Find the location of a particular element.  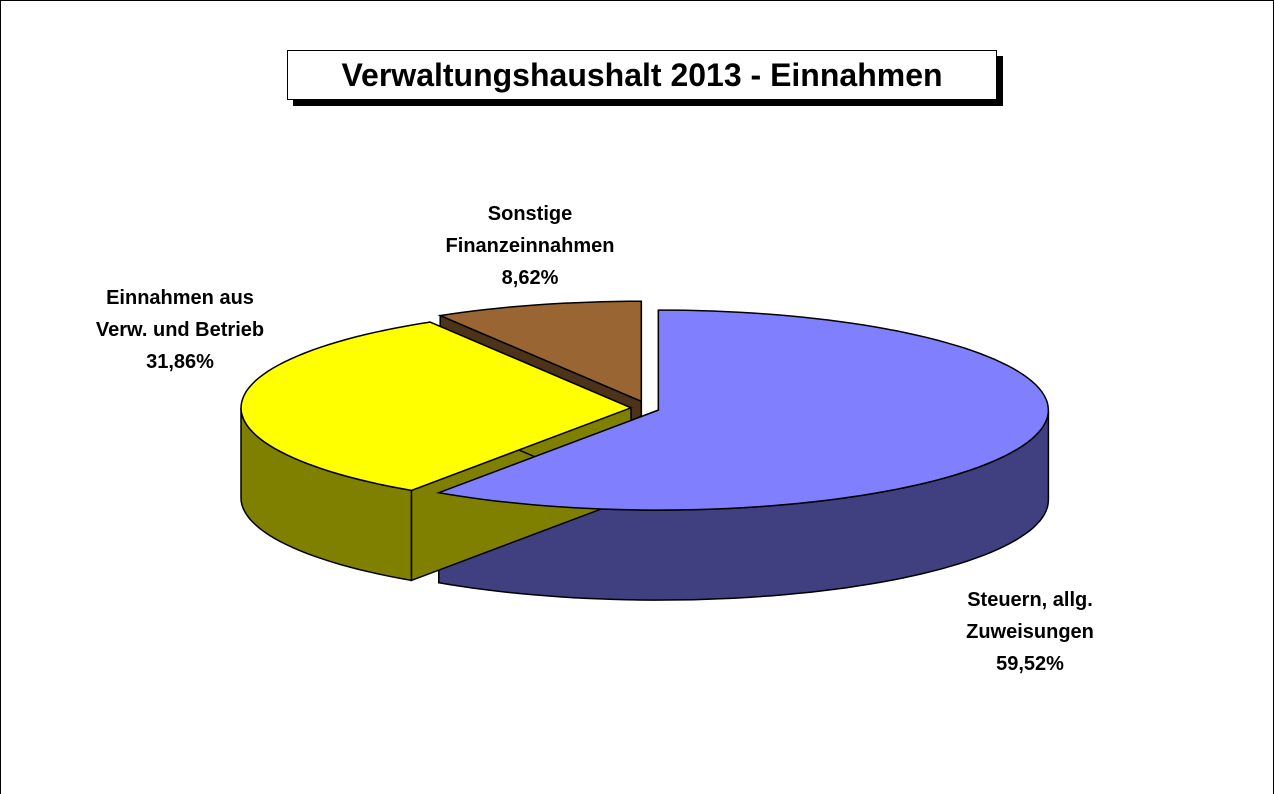

value-label: 31,86% is located at coordinates (180, 362).